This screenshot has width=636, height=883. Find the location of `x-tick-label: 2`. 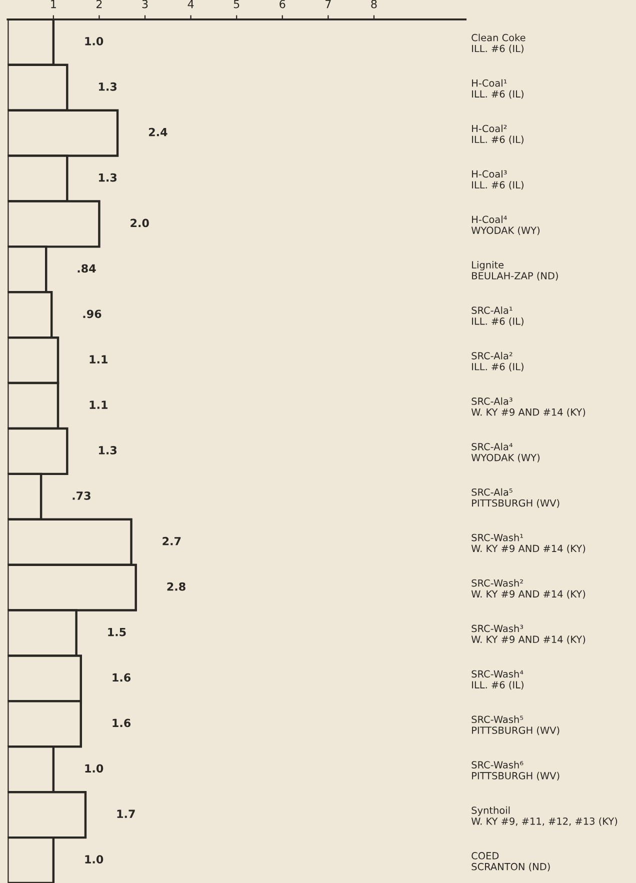

x-tick-label: 2 is located at coordinates (99, 4).